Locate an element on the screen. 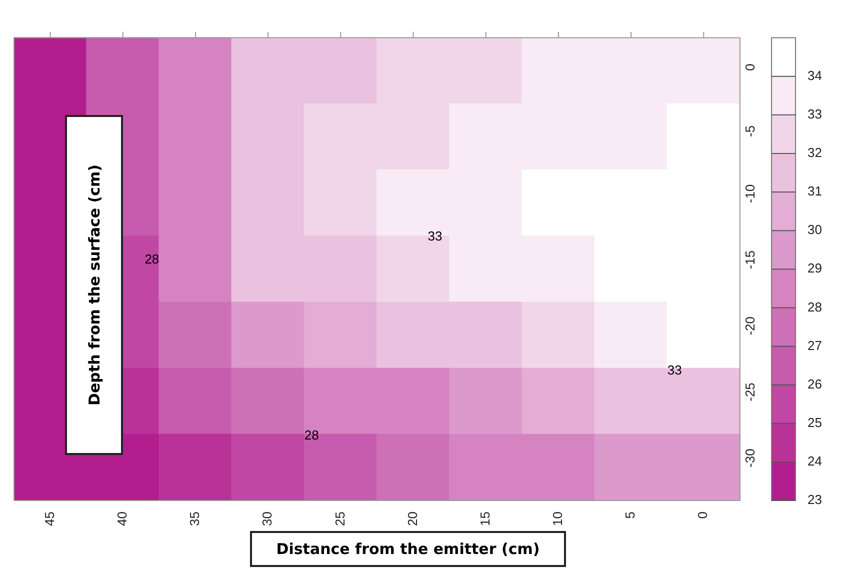 This screenshot has width=856, height=569. y-tick-label: -10 is located at coordinates (750, 194).